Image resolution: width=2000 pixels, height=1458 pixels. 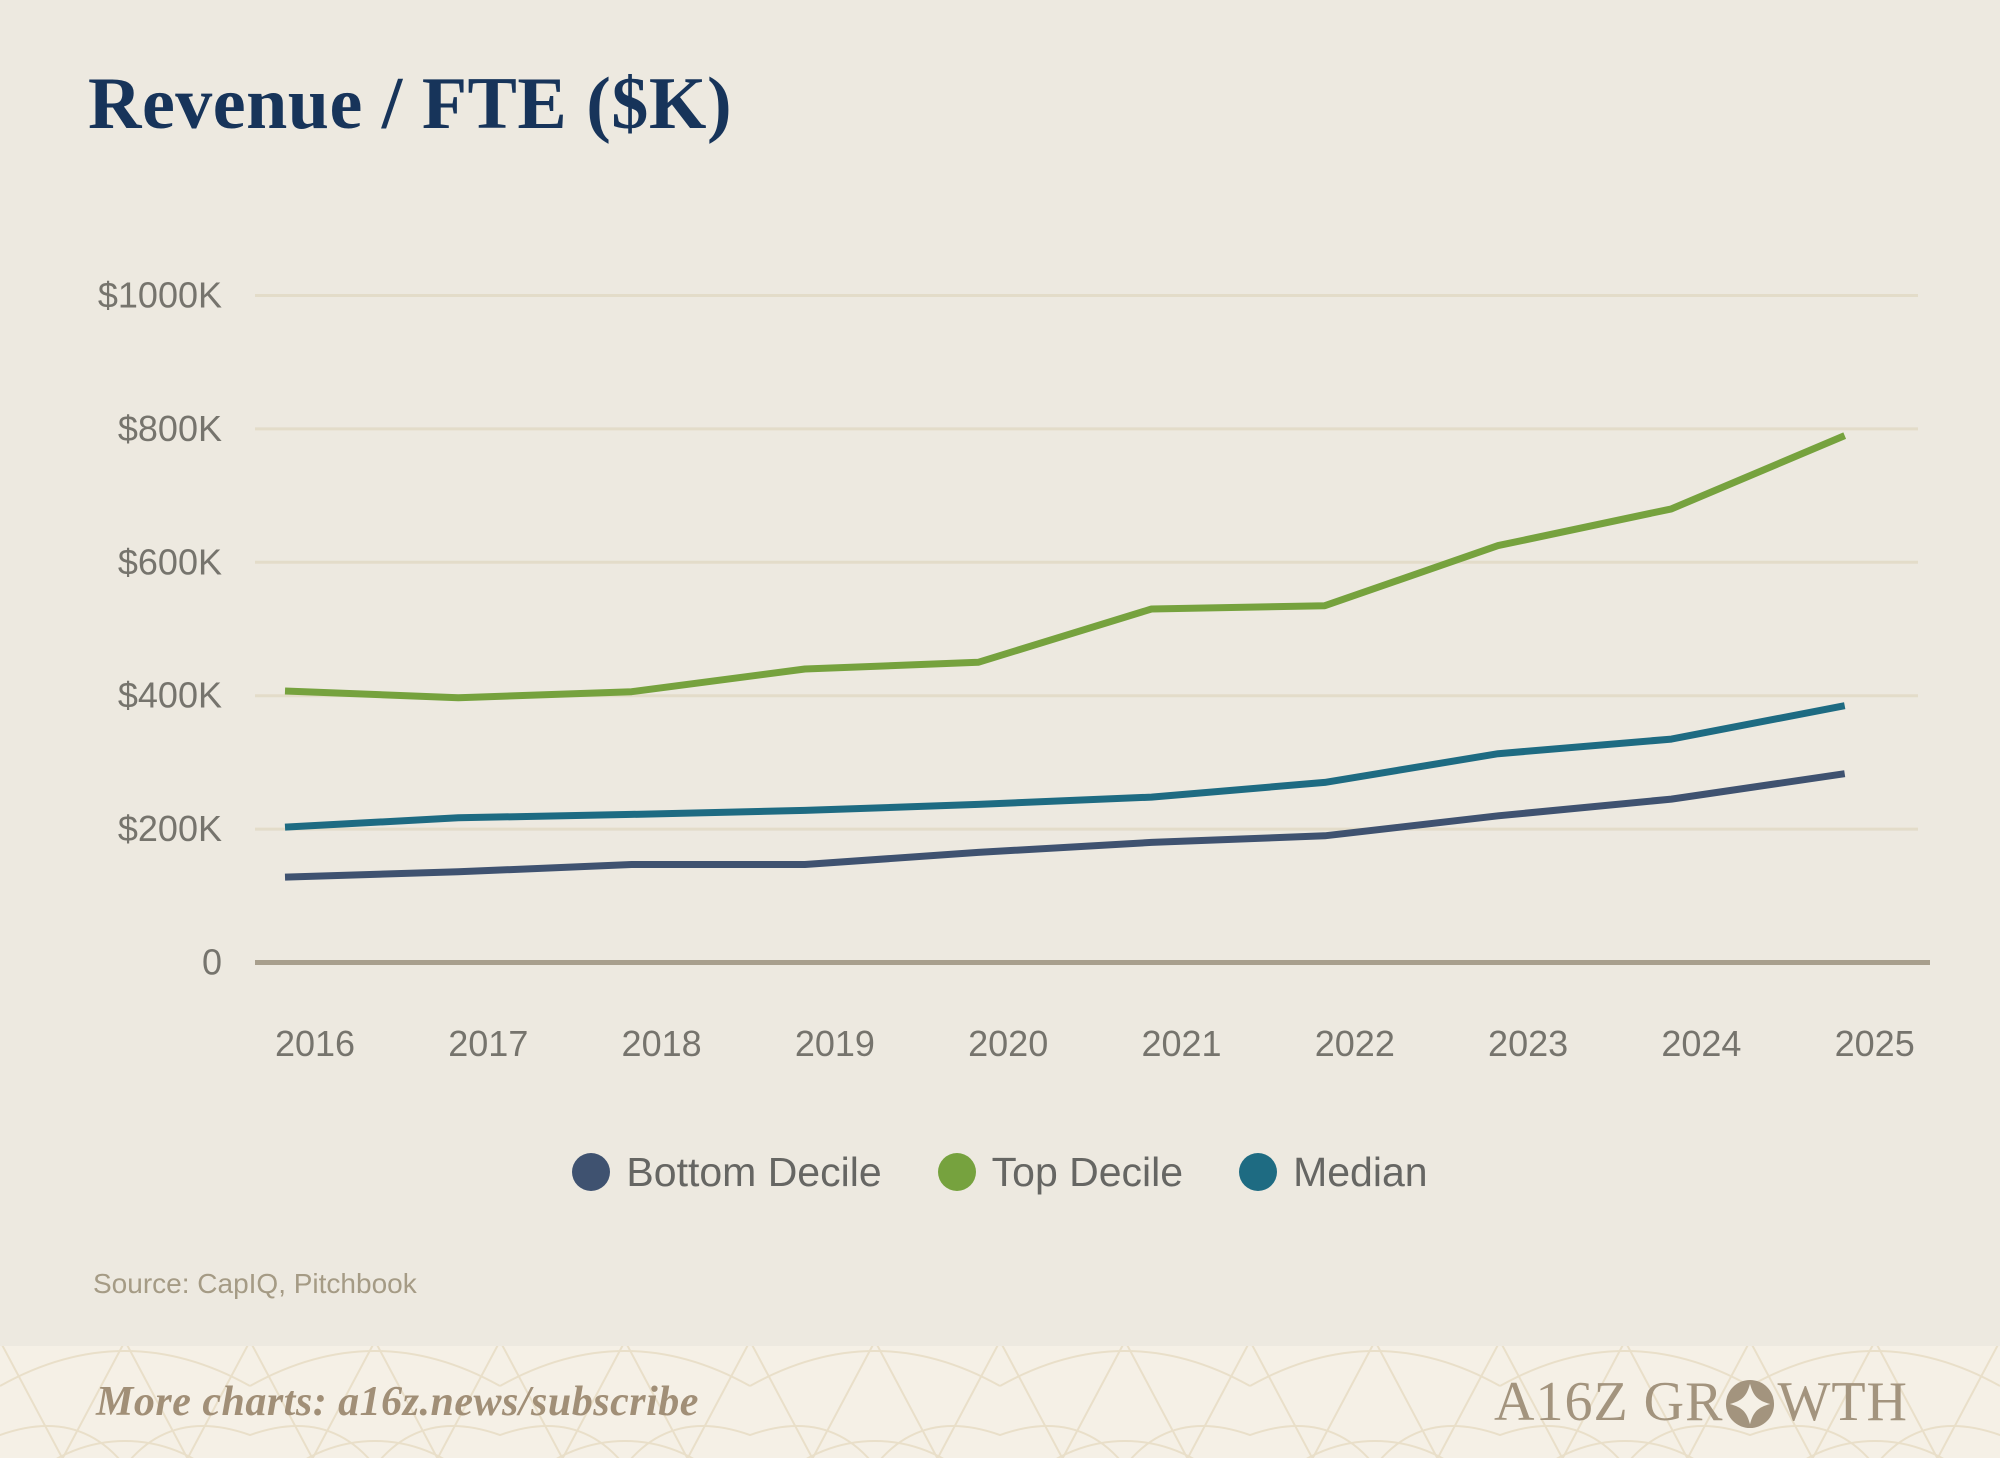 What do you see at coordinates (1750, 1404) in the screenshot?
I see `logo-o-star-icon` at bounding box center [1750, 1404].